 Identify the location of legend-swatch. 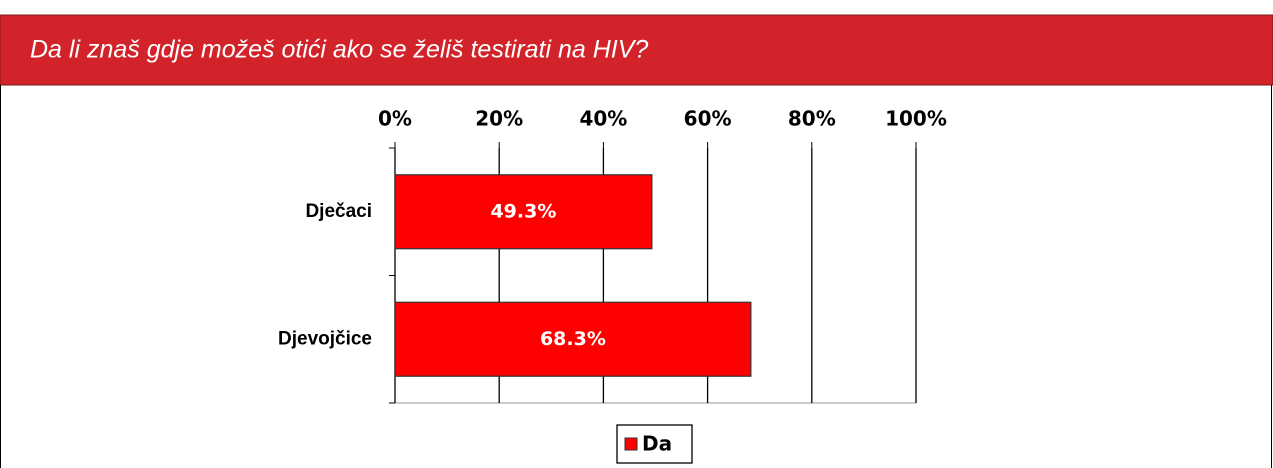
(631, 444).